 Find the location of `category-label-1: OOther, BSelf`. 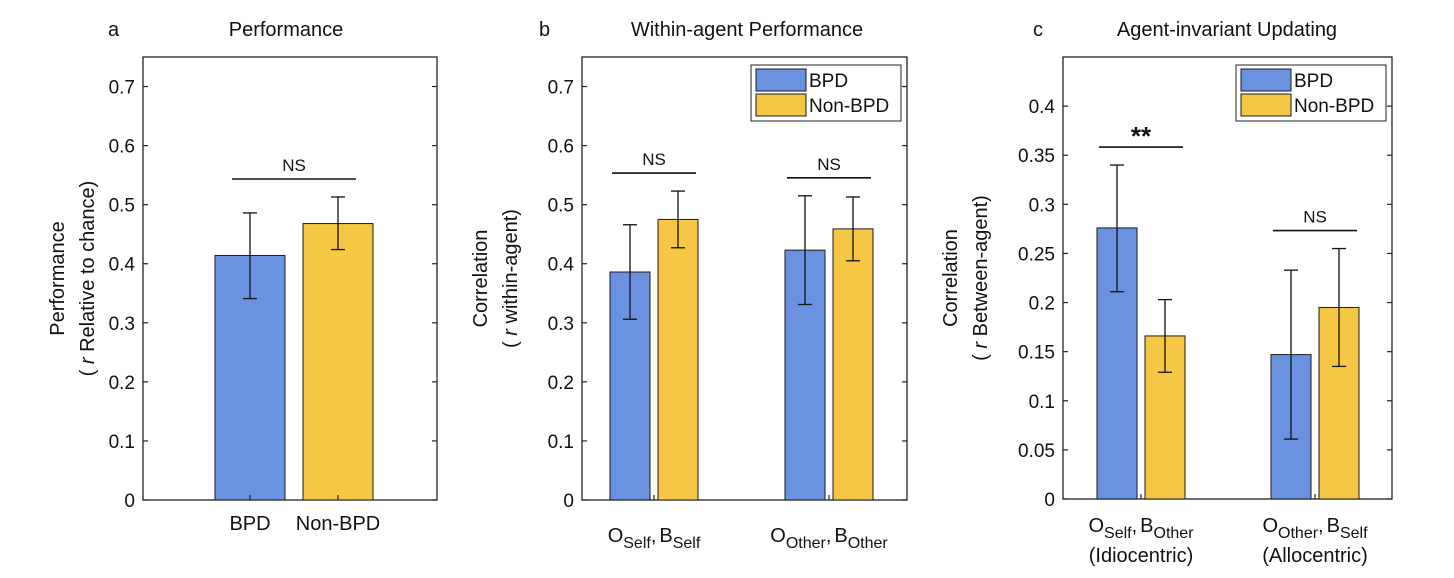

category-label-1: OOther, BSelf is located at coordinates (1315, 528).